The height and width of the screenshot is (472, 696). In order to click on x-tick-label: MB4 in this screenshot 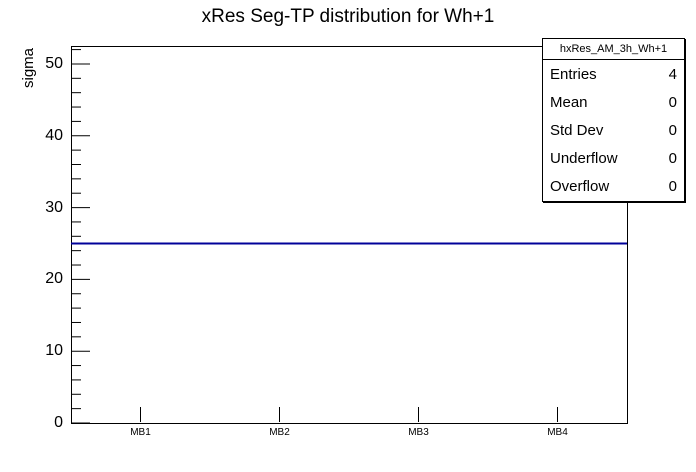, I will do `click(557, 432)`.